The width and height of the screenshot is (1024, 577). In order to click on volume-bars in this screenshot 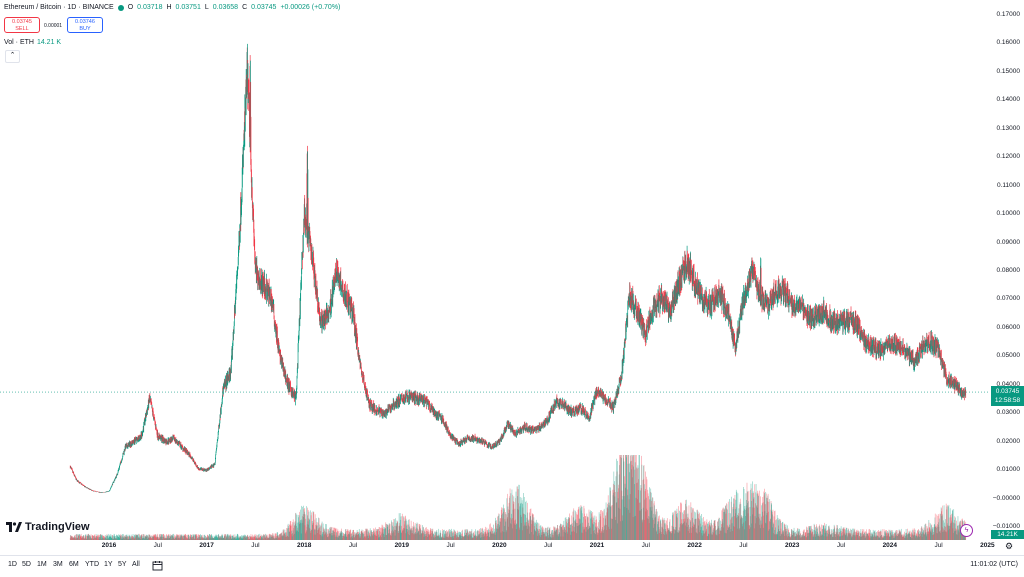, I will do `click(518, 497)`.